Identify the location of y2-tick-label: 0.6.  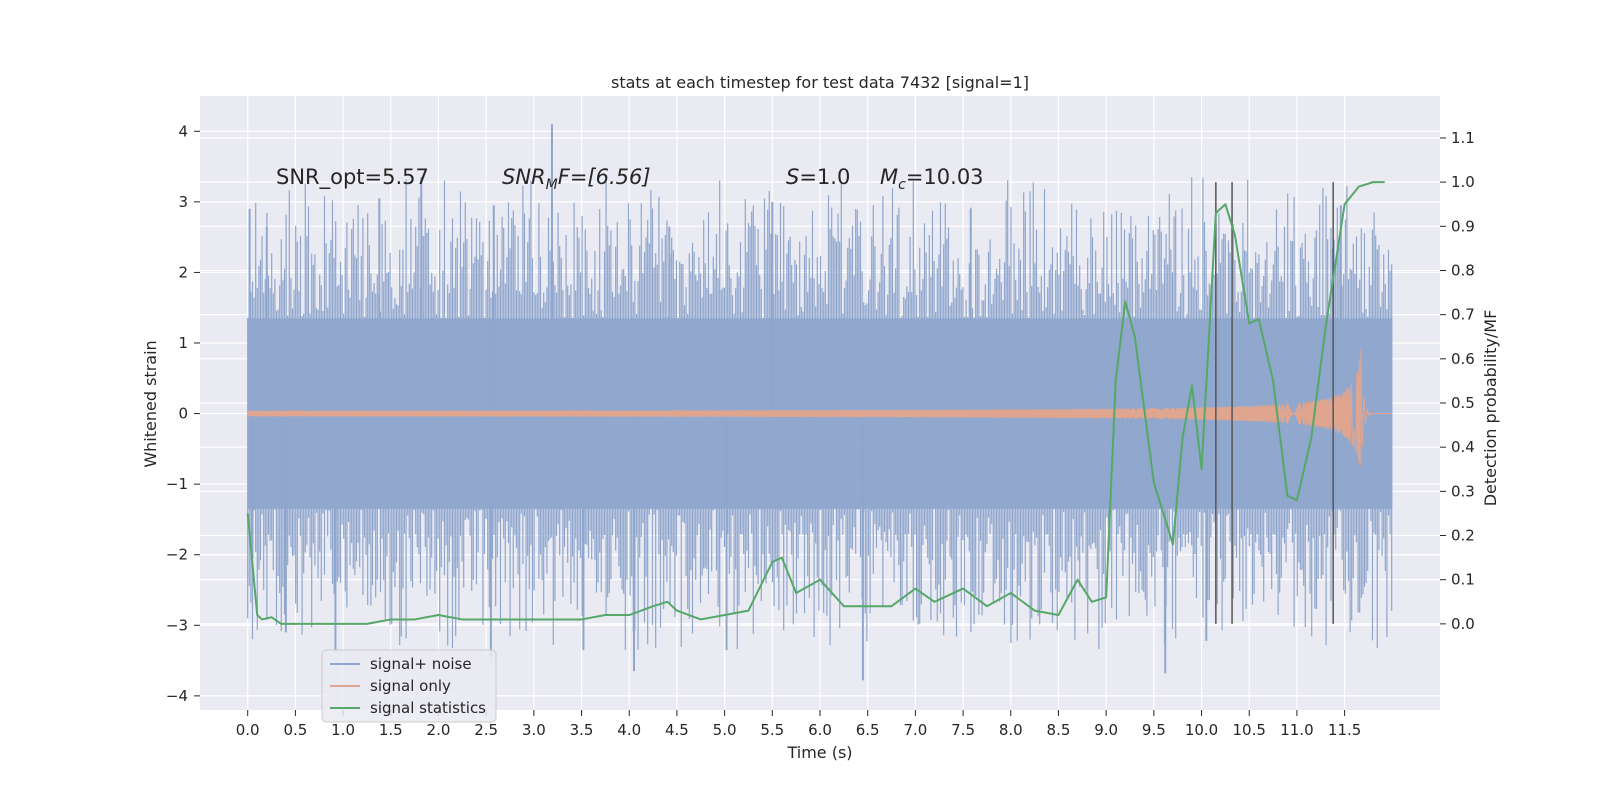
(1463, 359).